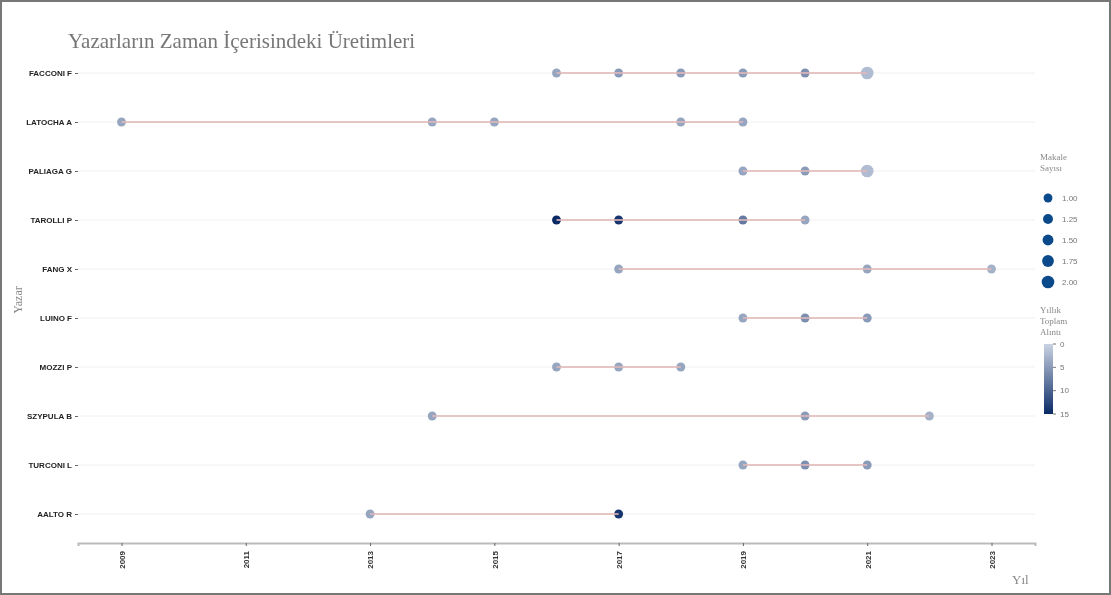 Image resolution: width=1111 pixels, height=595 pixels. What do you see at coordinates (1070, 219) in the screenshot?
I see `legend-label: 1.25` at bounding box center [1070, 219].